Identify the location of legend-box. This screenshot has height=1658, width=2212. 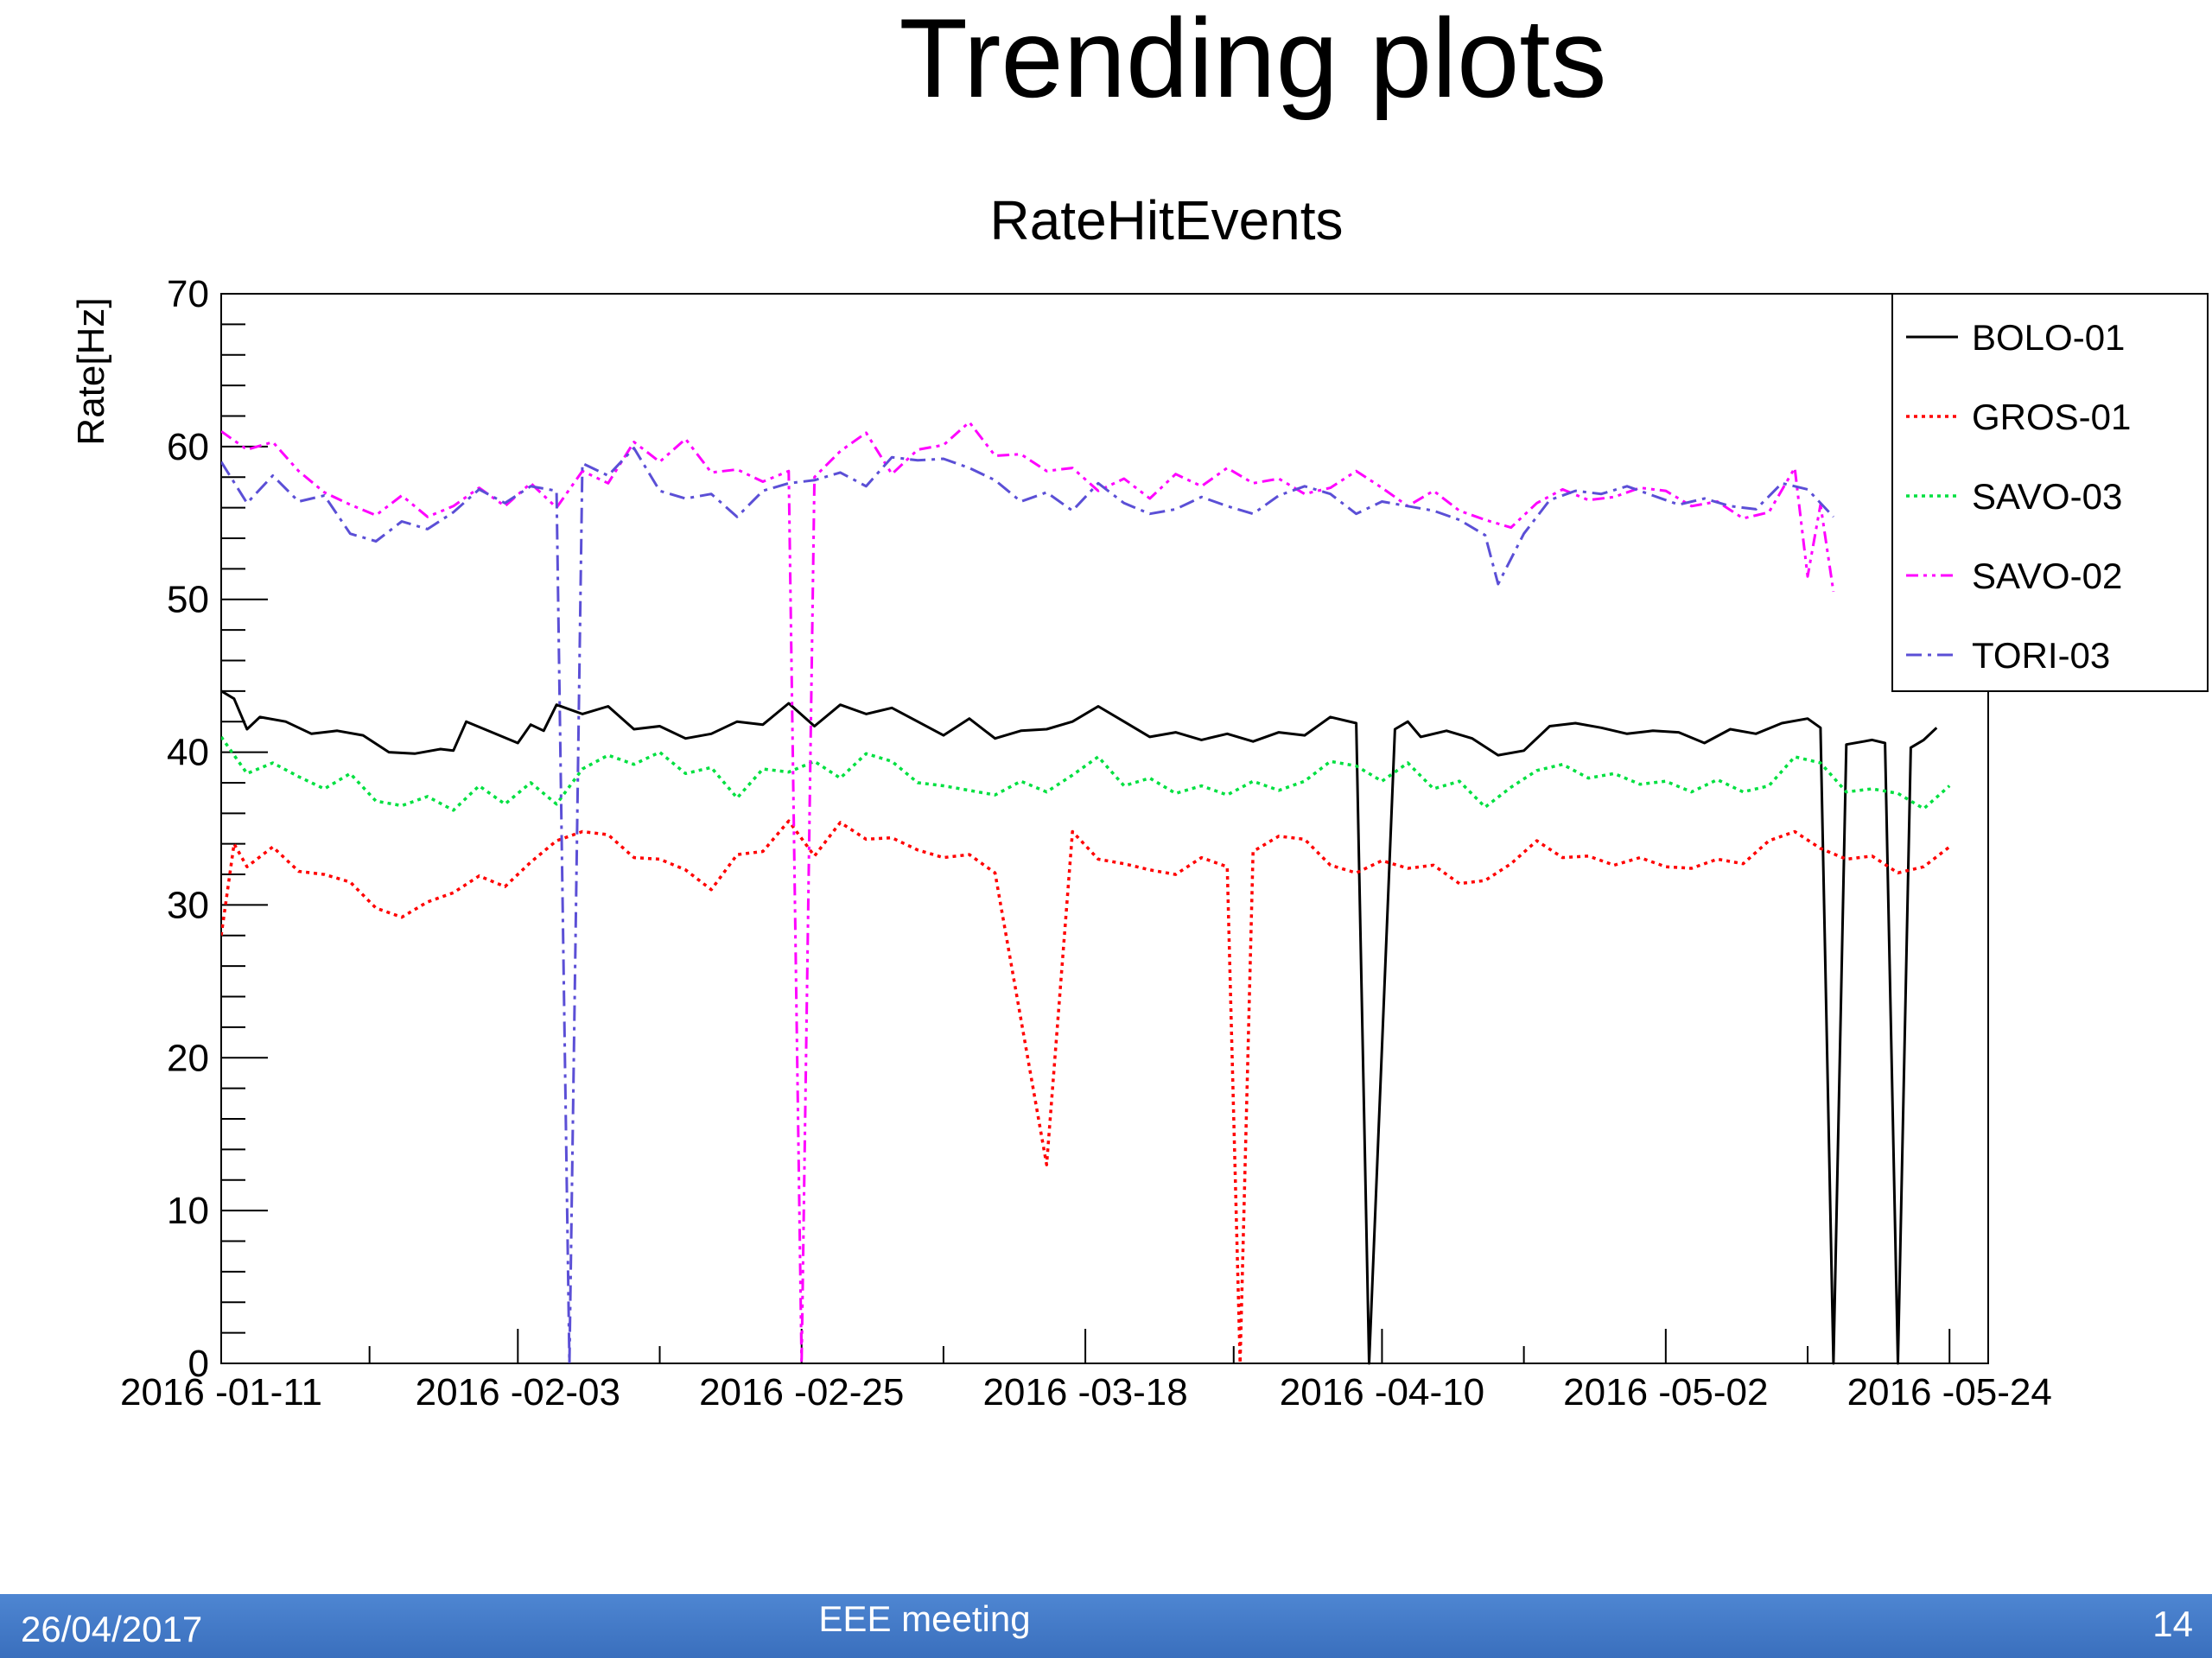
(2050, 492).